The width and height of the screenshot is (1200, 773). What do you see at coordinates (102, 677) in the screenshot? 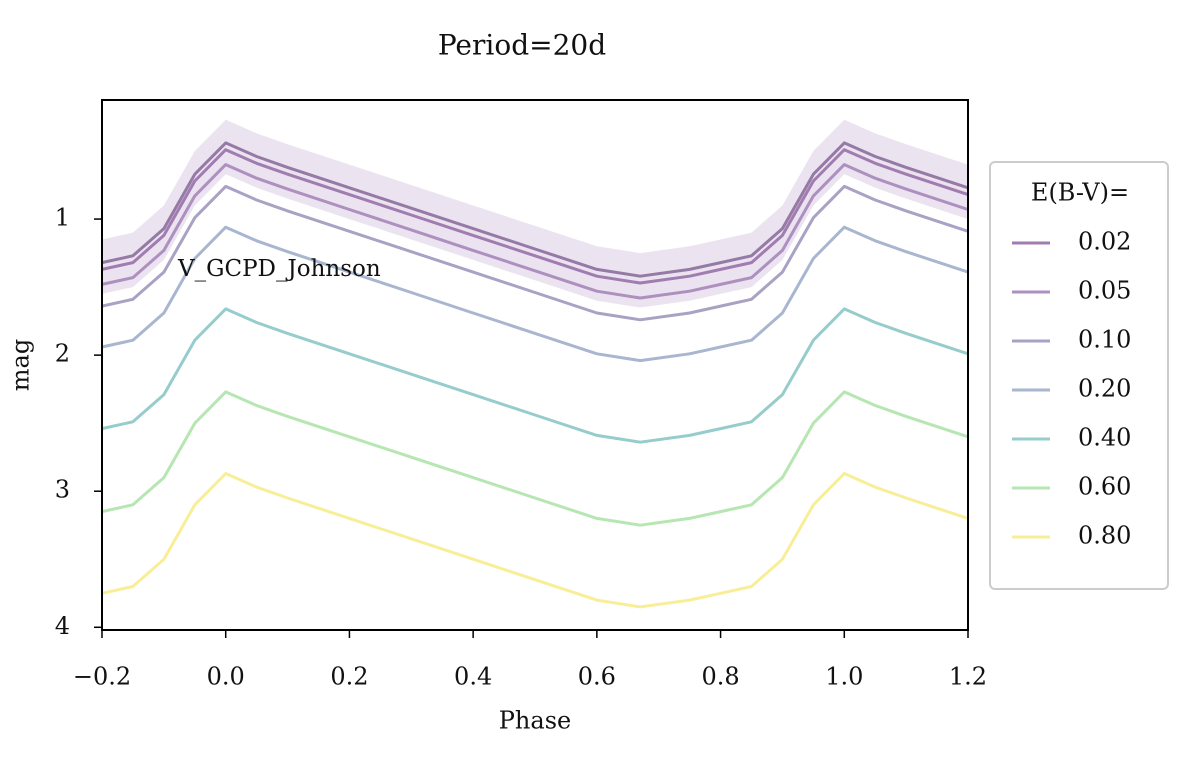
I see `x-tick-label: −0.2` at bounding box center [102, 677].